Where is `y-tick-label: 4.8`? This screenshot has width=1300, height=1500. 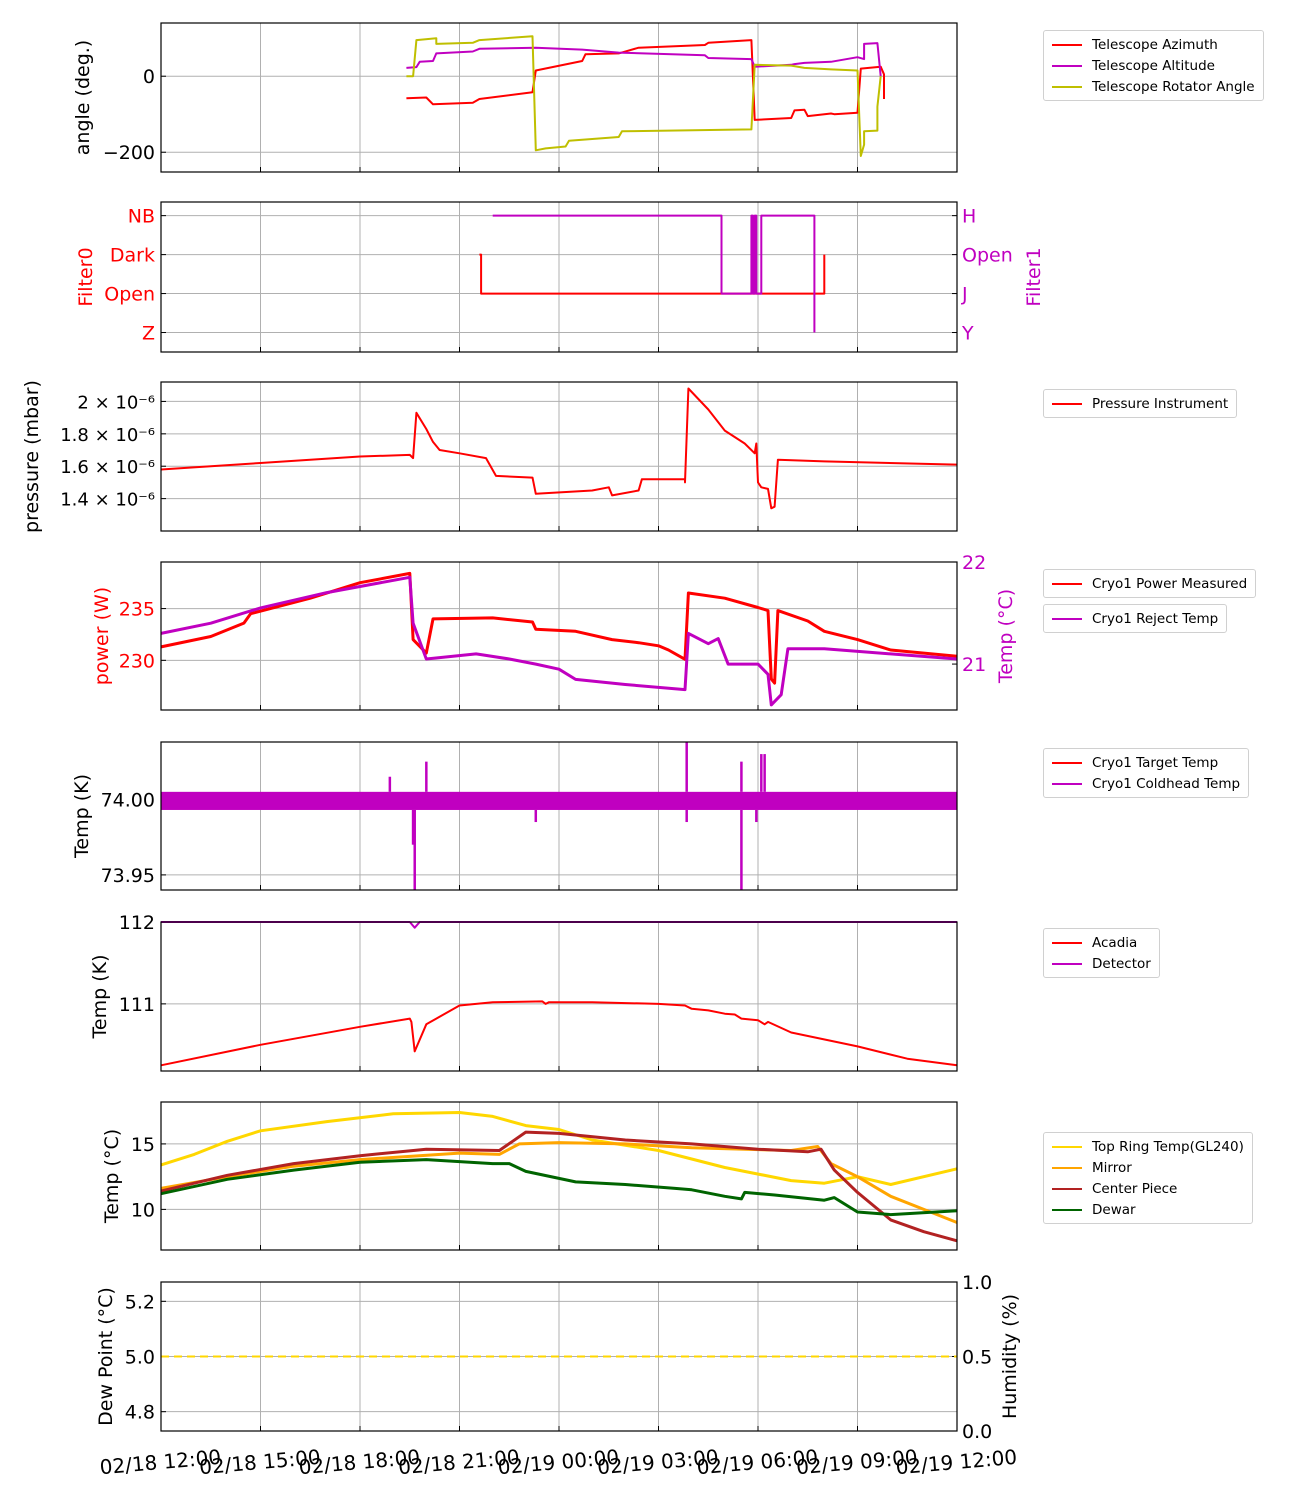
y-tick-label: 4.8 is located at coordinates (140, 1413).